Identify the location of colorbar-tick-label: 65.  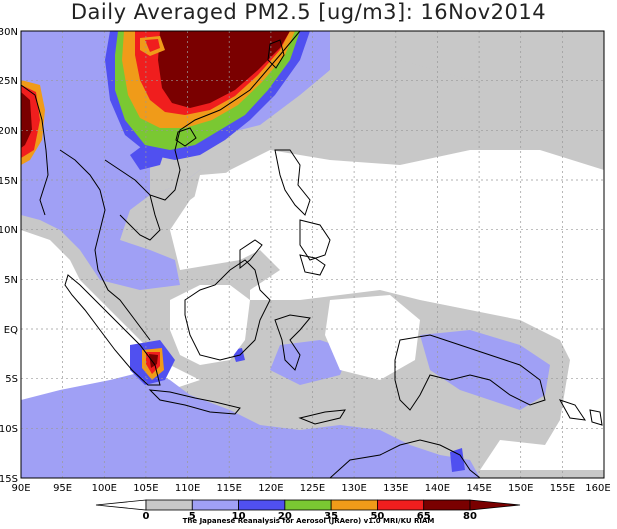
(424, 516).